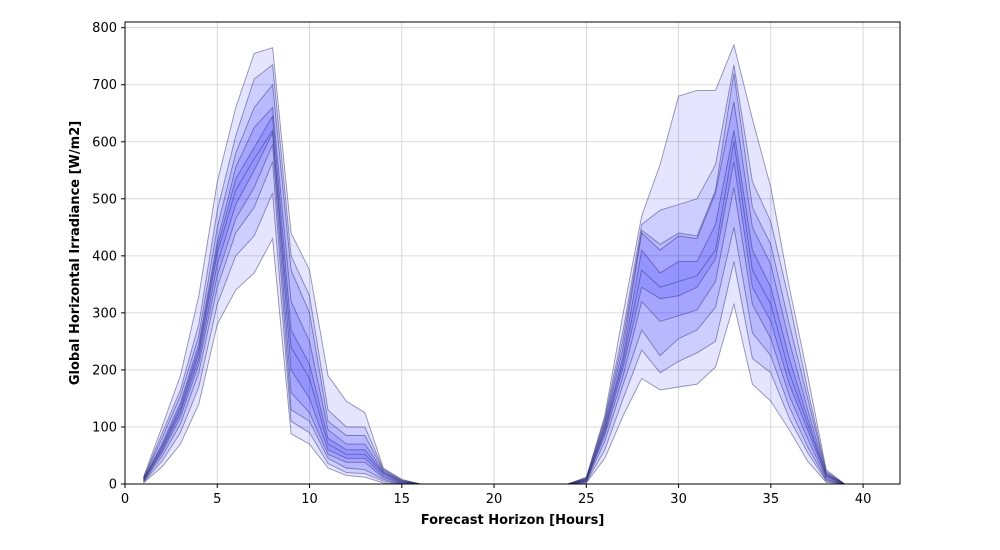 The image size is (1000, 550). Describe the element at coordinates (863, 499) in the screenshot. I see `x-tick-label-8: 40` at that location.